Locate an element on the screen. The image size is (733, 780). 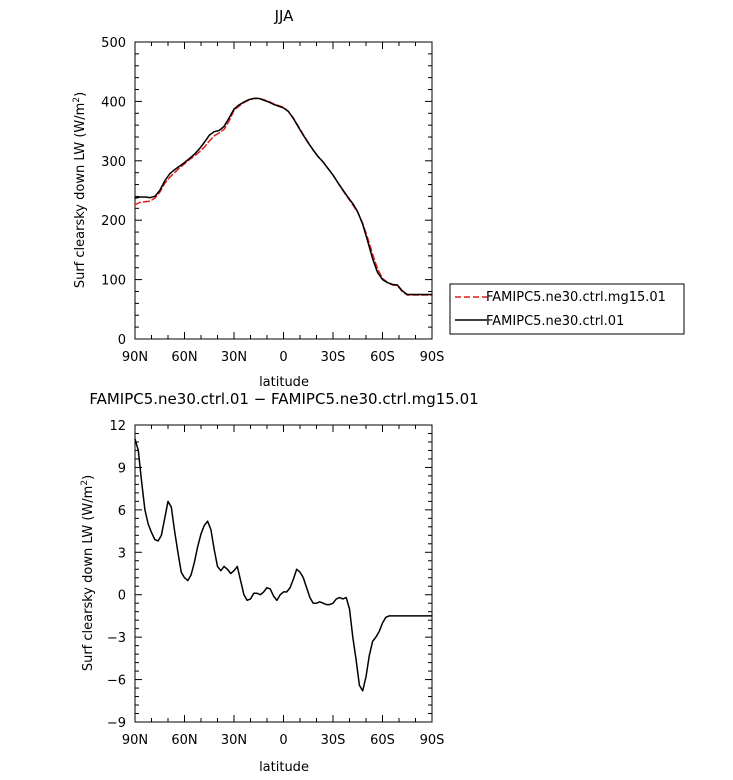
bottom-y-tick-label: 6 is located at coordinates (122, 511).